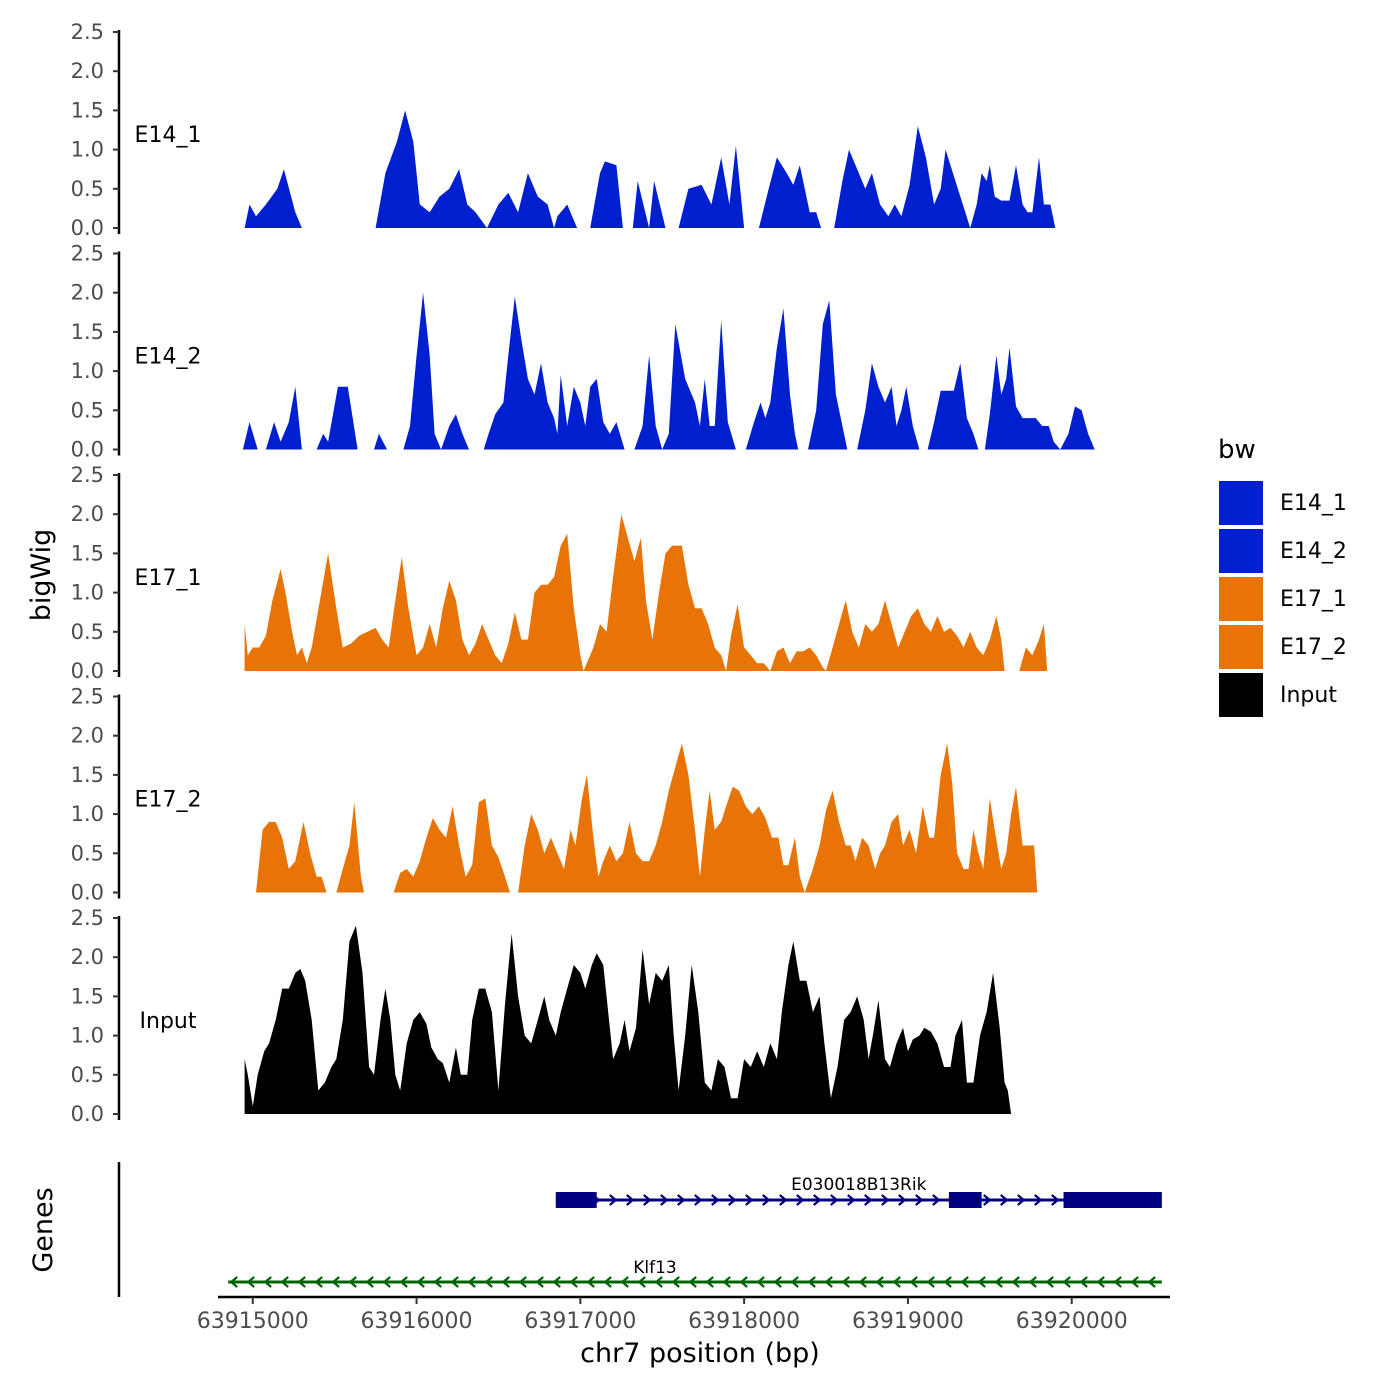 This screenshot has width=1400, height=1400. I want to click on legend-label: E17_2, so click(1313, 647).